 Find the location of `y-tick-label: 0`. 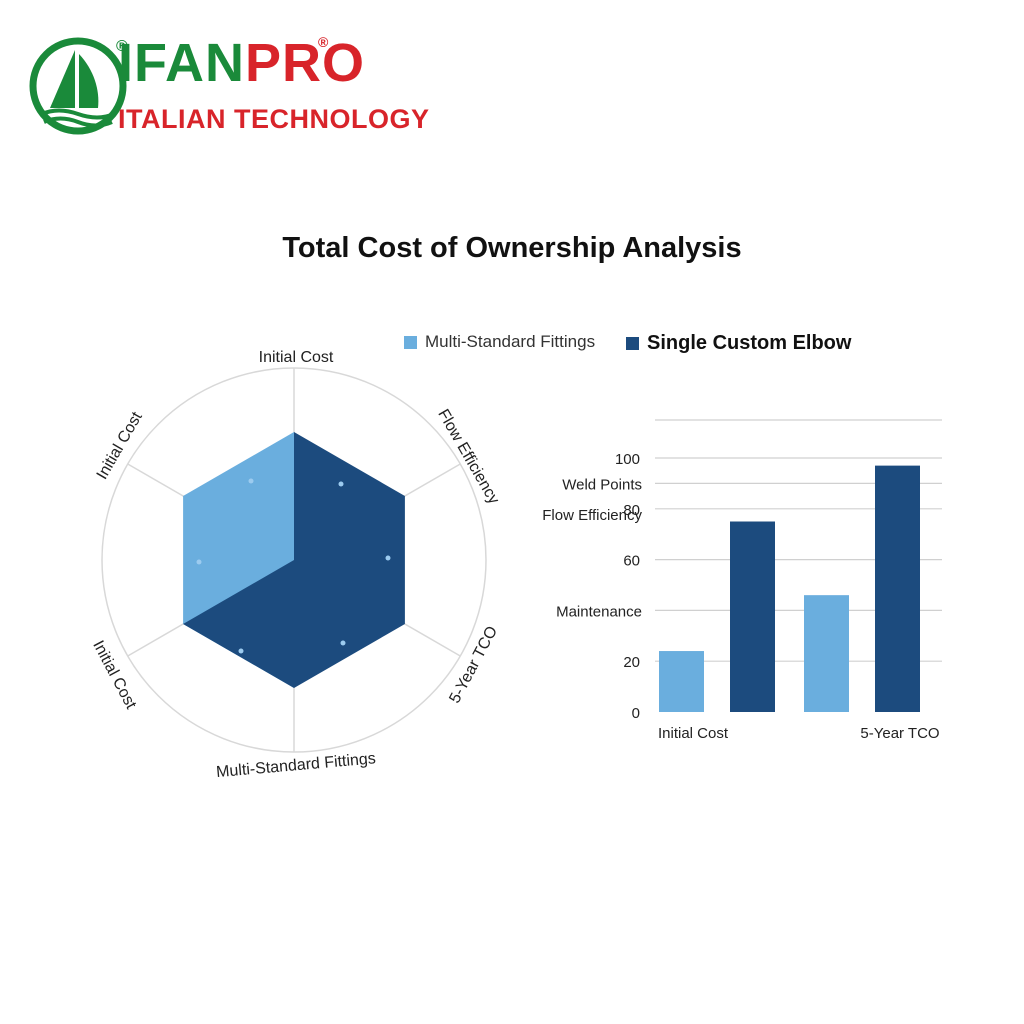

y-tick-label: 0 is located at coordinates (636, 713).